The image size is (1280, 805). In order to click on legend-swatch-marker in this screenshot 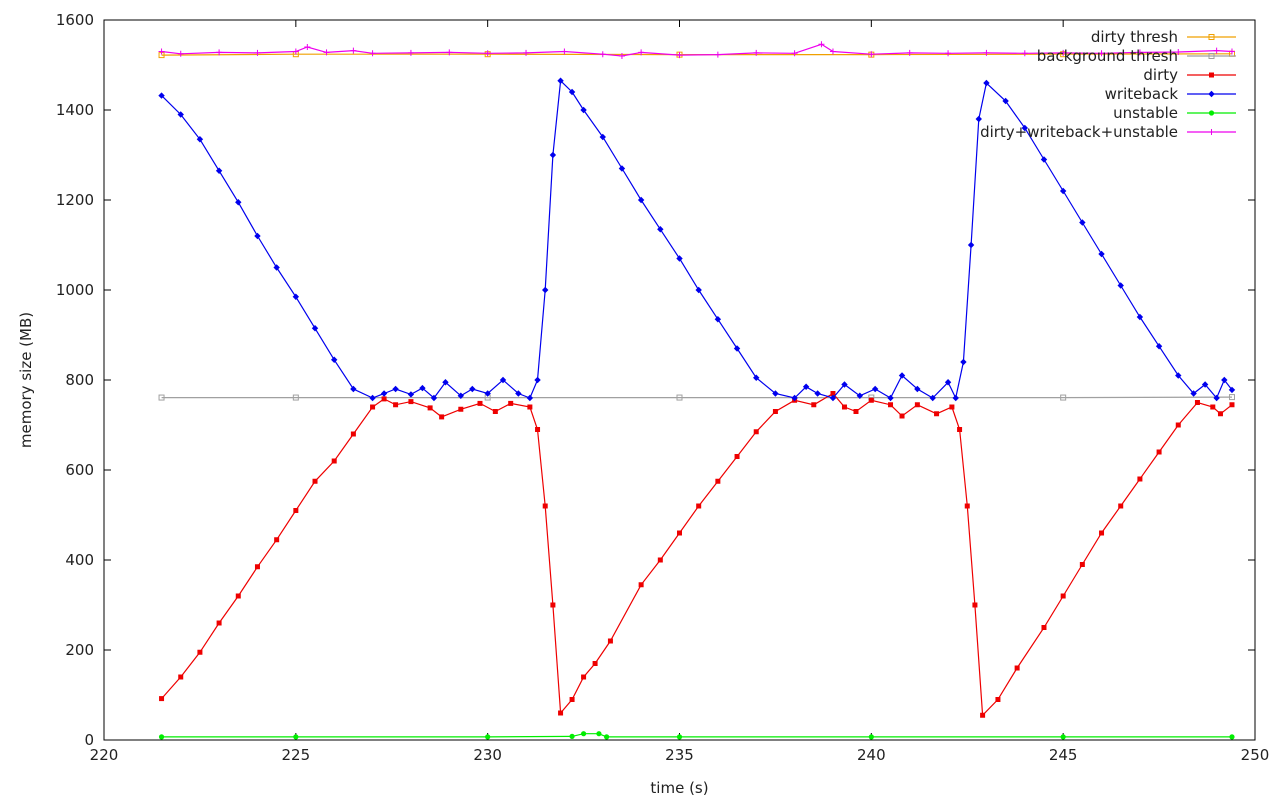, I will do `click(1211, 75)`.